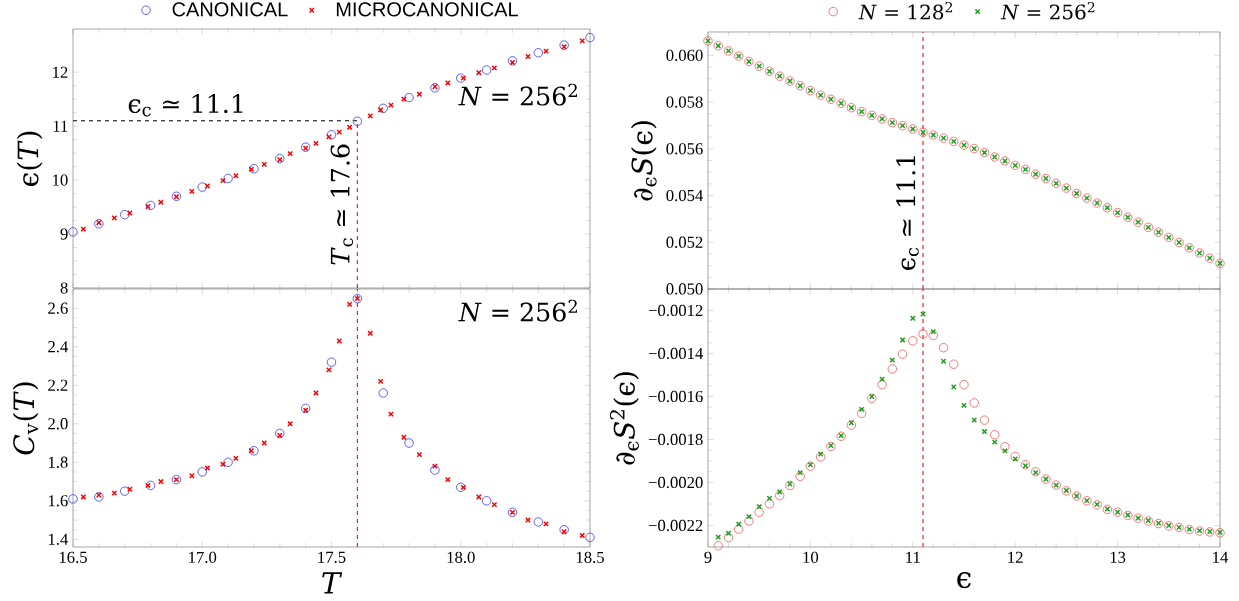 This screenshot has width=1239, height=601. What do you see at coordinates (25, 418) in the screenshot?
I see `y-axis-title: C$_{v}$(T)` at bounding box center [25, 418].